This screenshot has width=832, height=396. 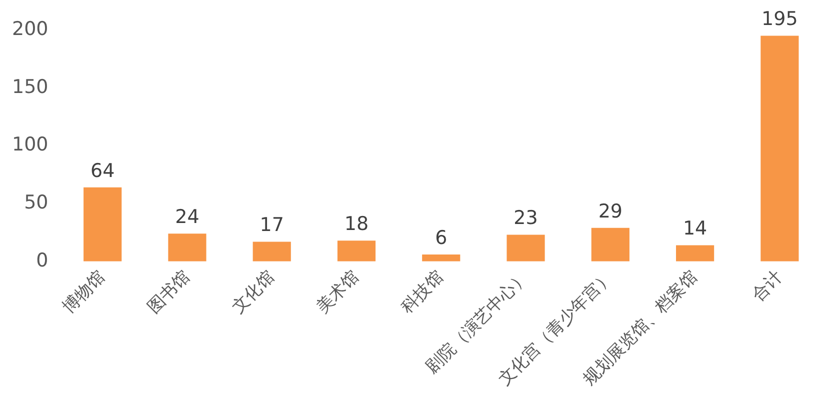 What do you see at coordinates (42, 260) in the screenshot?
I see `y-tick-label: 0` at bounding box center [42, 260].